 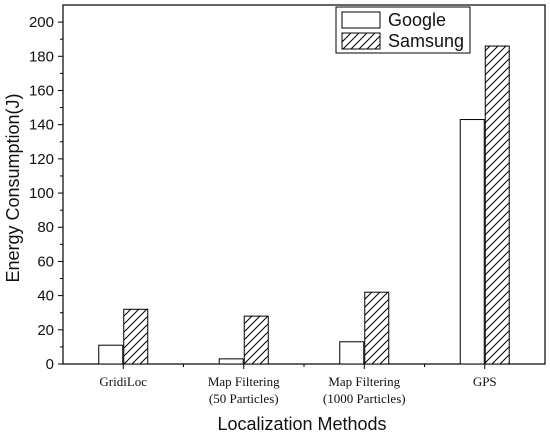 What do you see at coordinates (41, 56) in the screenshot?
I see `y-tick-label: 180` at bounding box center [41, 56].